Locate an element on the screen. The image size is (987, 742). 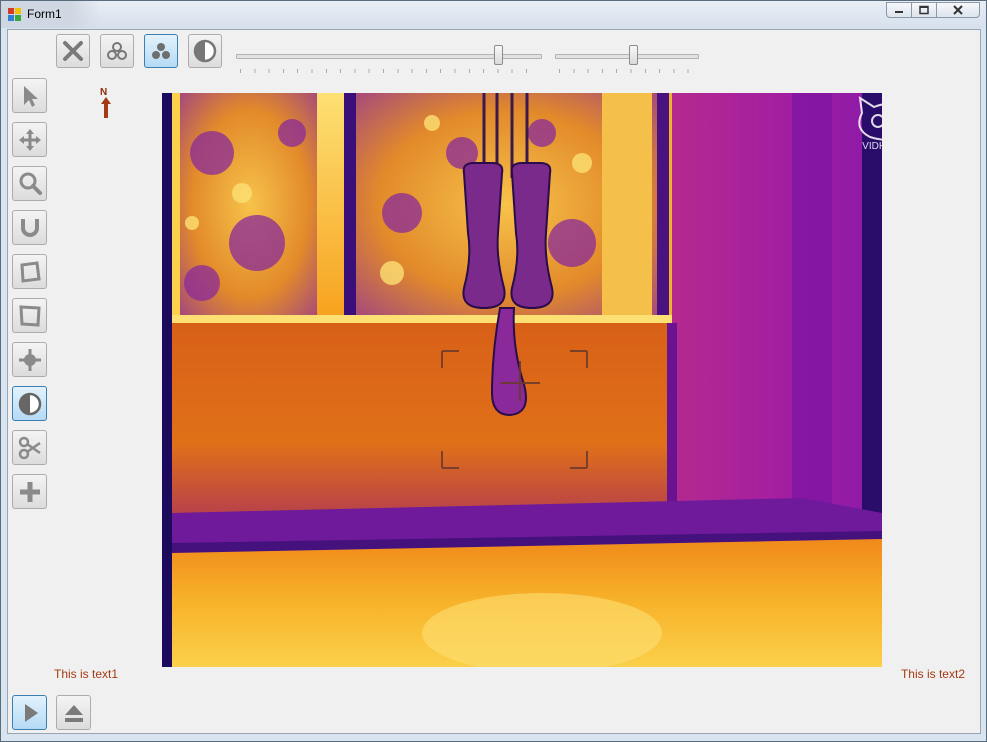
slider-2-thumb is located at coordinates (633, 55).